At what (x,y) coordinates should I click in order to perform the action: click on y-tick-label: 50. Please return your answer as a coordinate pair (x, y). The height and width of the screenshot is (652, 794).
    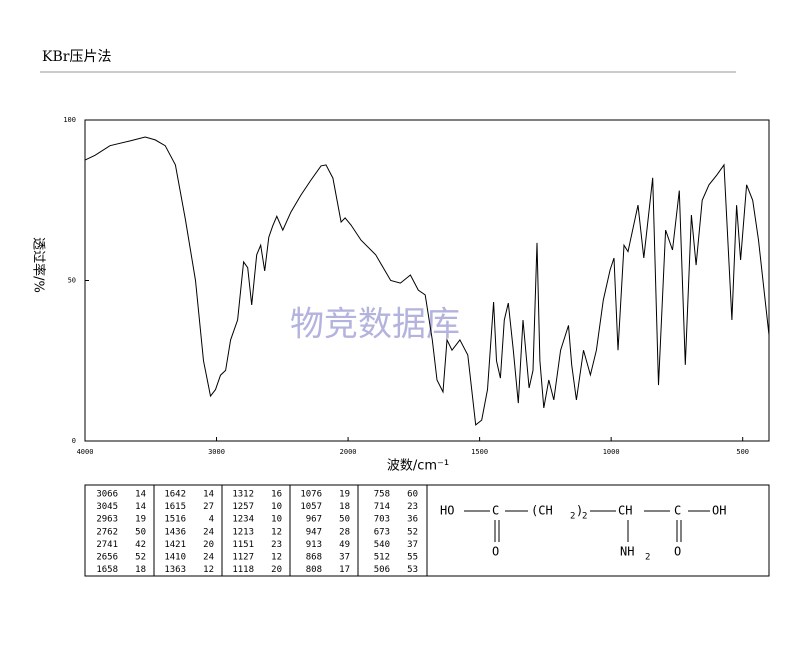
    Looking at the image, I should click on (72, 281).